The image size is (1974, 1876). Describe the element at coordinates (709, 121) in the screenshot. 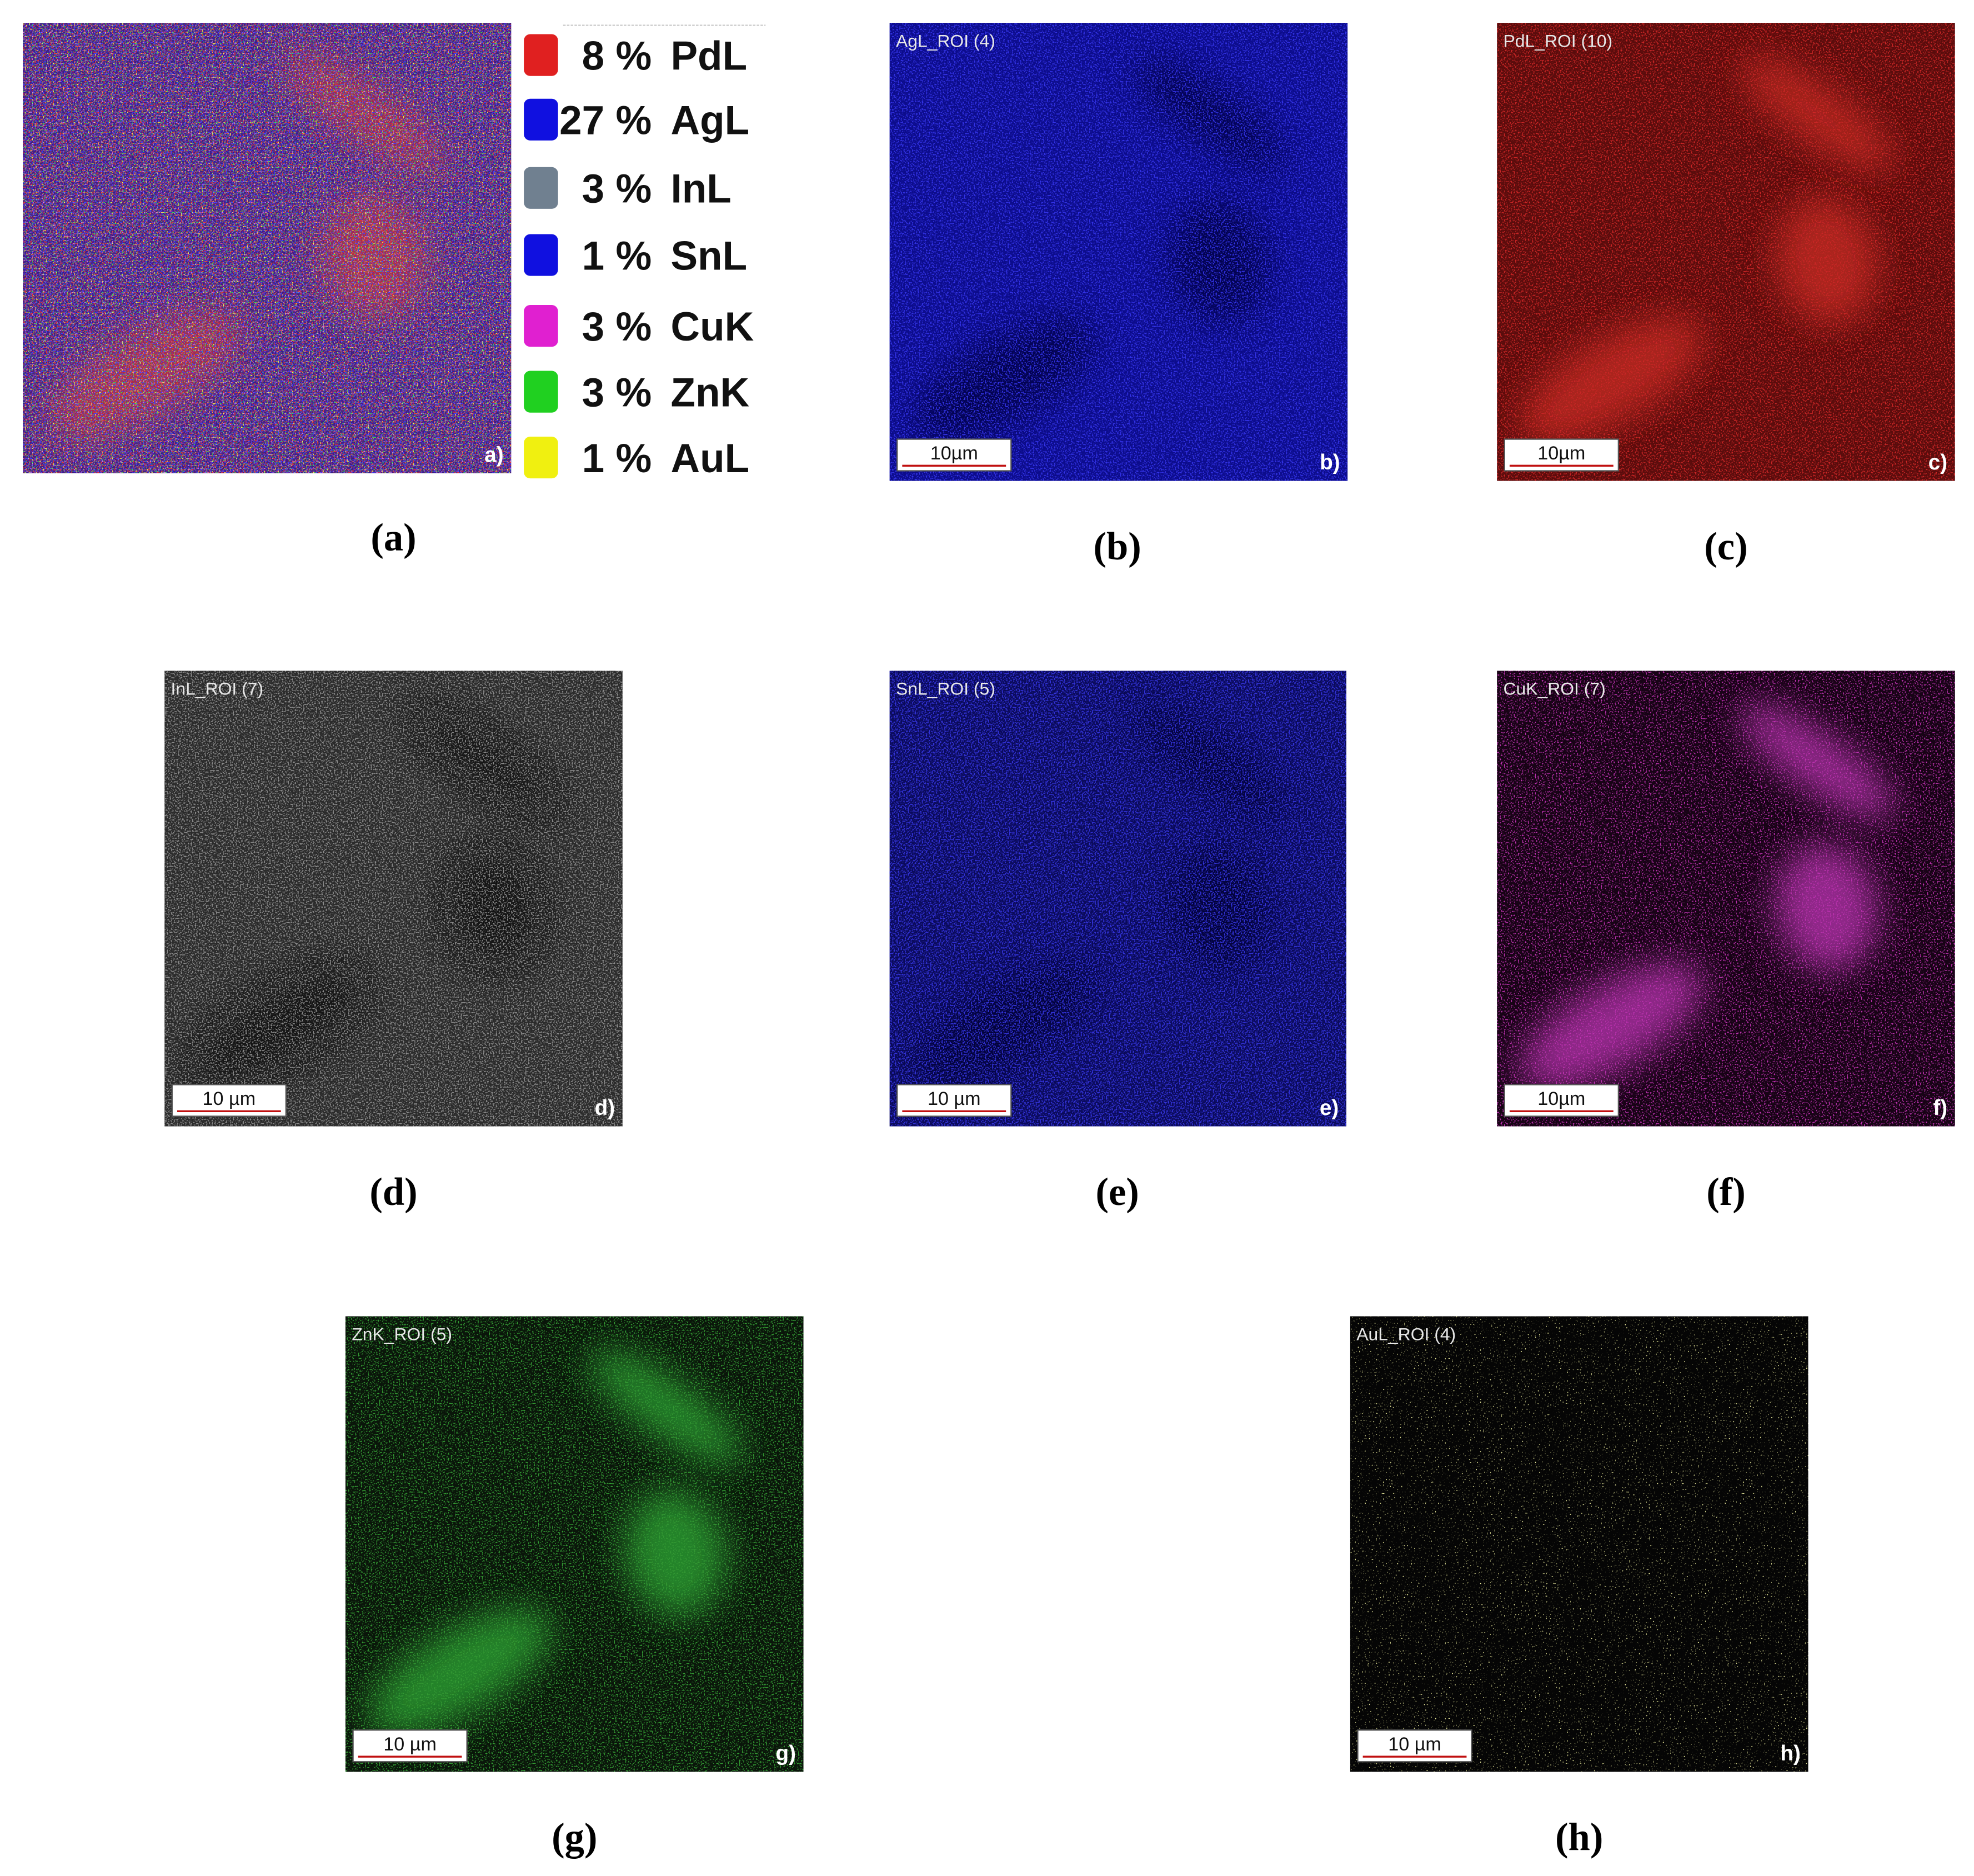

I see `legend-element: AgL` at that location.